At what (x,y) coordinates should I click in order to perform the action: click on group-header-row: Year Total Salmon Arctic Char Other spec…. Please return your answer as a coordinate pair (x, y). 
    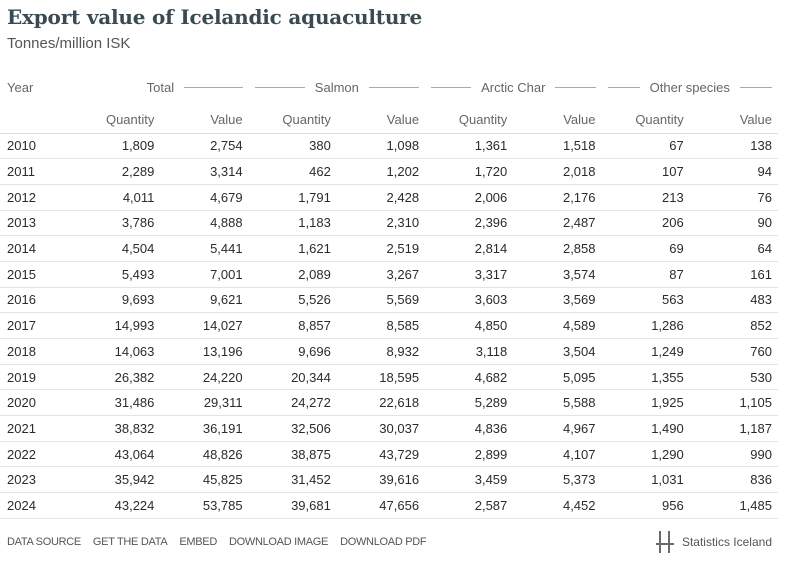
    Looking at the image, I should click on (389, 87).